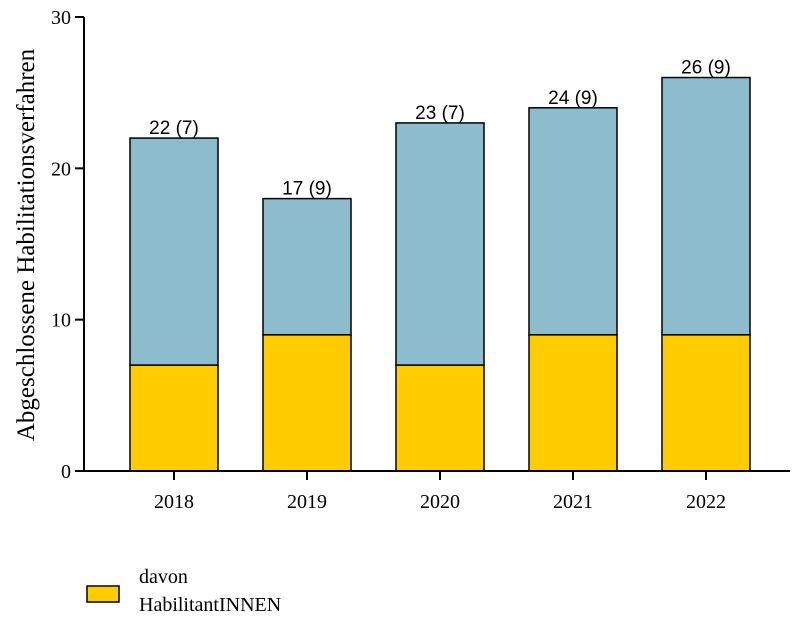 Image resolution: width=794 pixels, height=623 pixels. What do you see at coordinates (307, 502) in the screenshot?
I see `x-tick-label-2019: 2019` at bounding box center [307, 502].